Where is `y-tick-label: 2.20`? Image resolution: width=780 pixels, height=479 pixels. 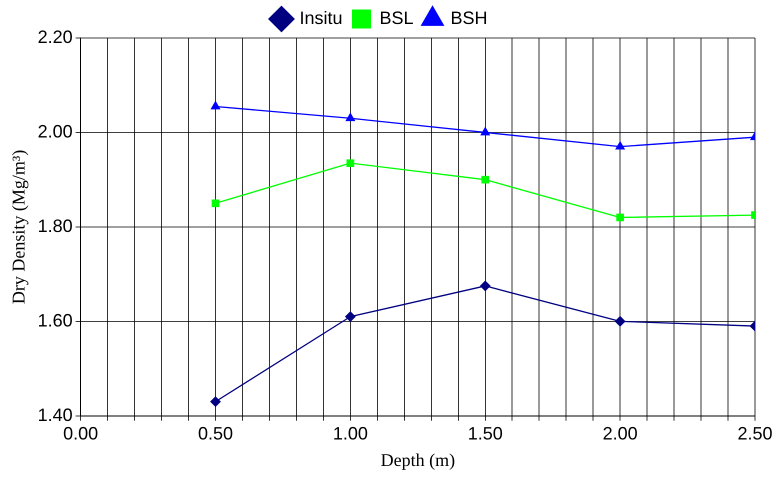
y-tick-label: 2.20 is located at coordinates (55, 36).